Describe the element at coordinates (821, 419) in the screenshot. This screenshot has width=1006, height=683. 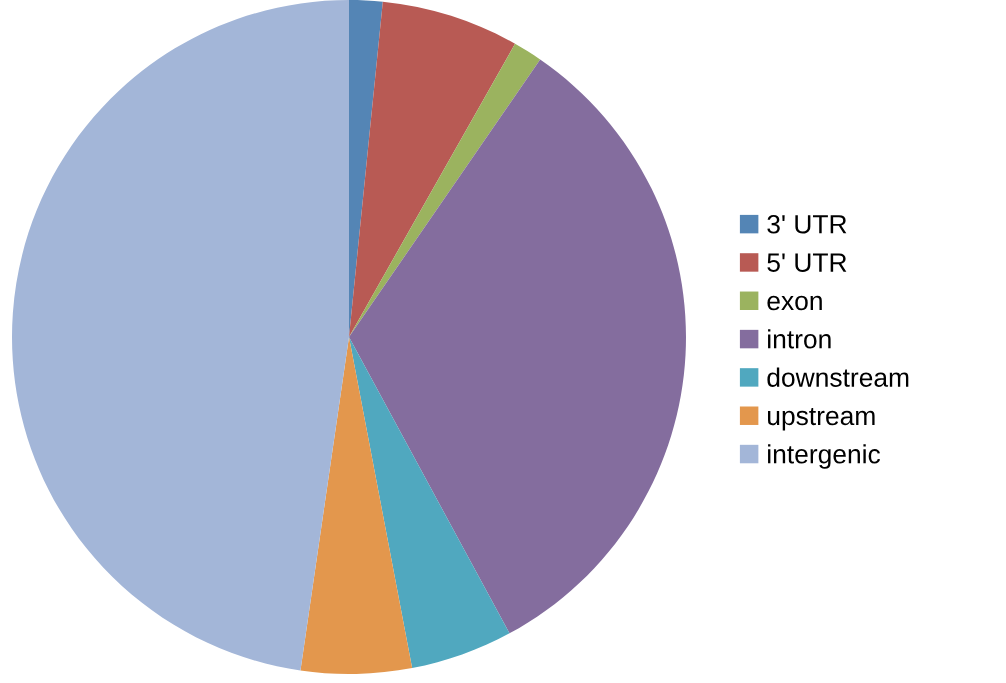
I see `legend-label: upstream` at that location.